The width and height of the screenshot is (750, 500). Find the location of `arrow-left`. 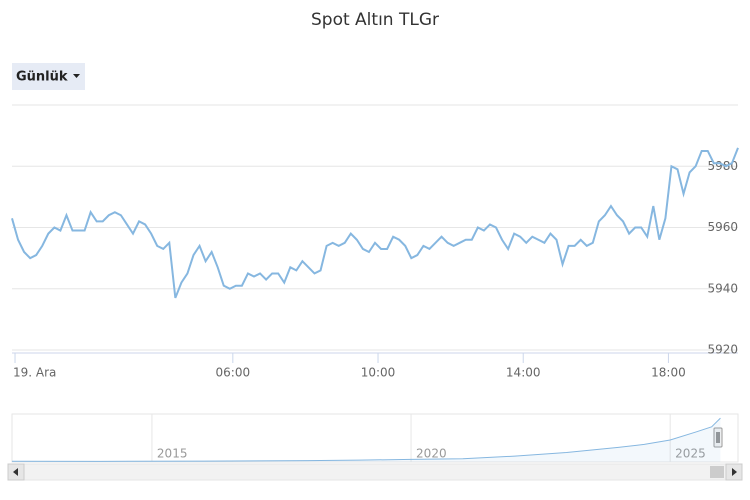

arrow-left is located at coordinates (15, 472).